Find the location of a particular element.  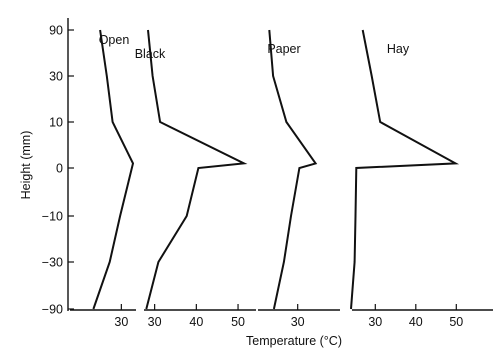

series-line-paper is located at coordinates (293, 169).